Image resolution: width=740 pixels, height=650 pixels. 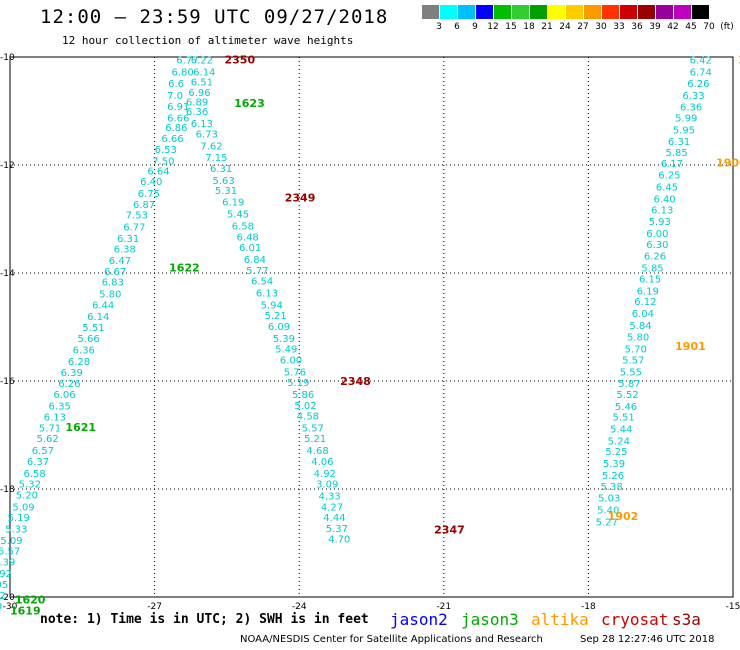 What do you see at coordinates (286, 350) in the screenshot?
I see `wave-height-value: 5.49` at bounding box center [286, 350].